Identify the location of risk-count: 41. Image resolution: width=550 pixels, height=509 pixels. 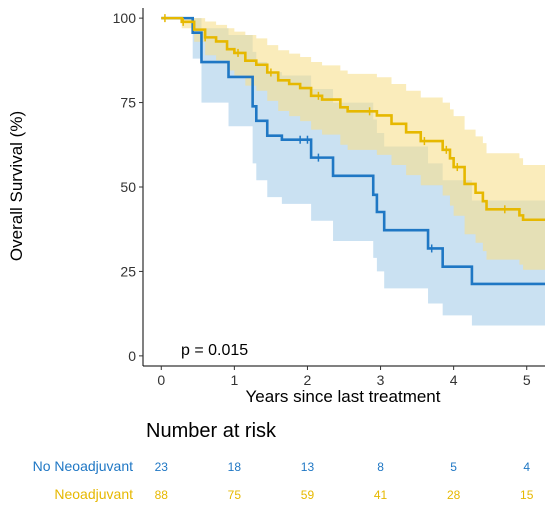
(381, 495).